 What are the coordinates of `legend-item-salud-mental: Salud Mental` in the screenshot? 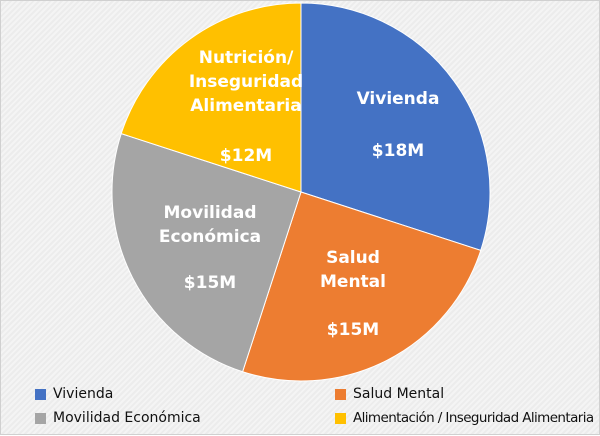 It's located at (389, 394).